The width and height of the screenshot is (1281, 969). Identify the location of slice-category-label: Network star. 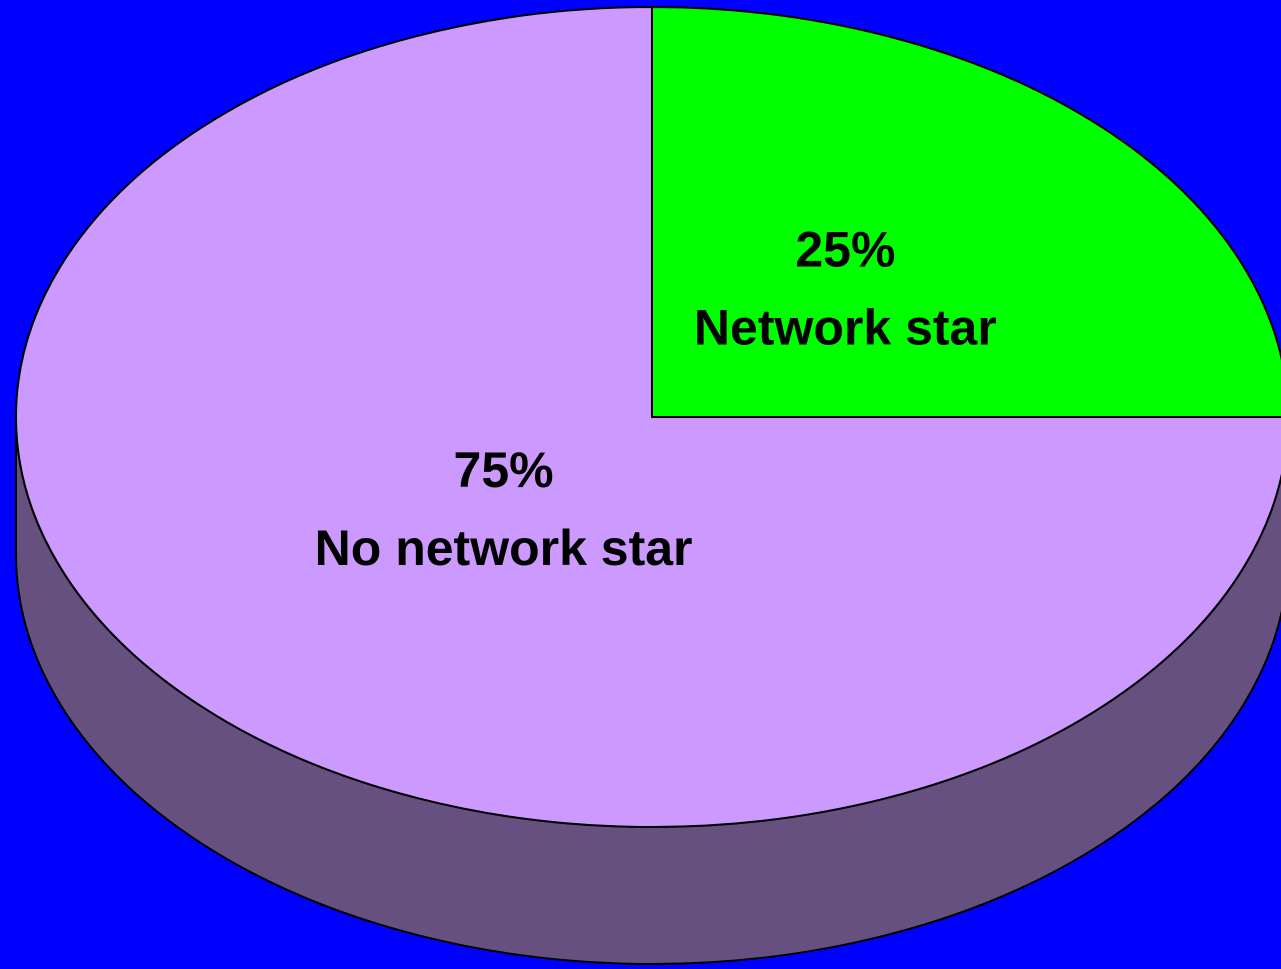
(845, 328).